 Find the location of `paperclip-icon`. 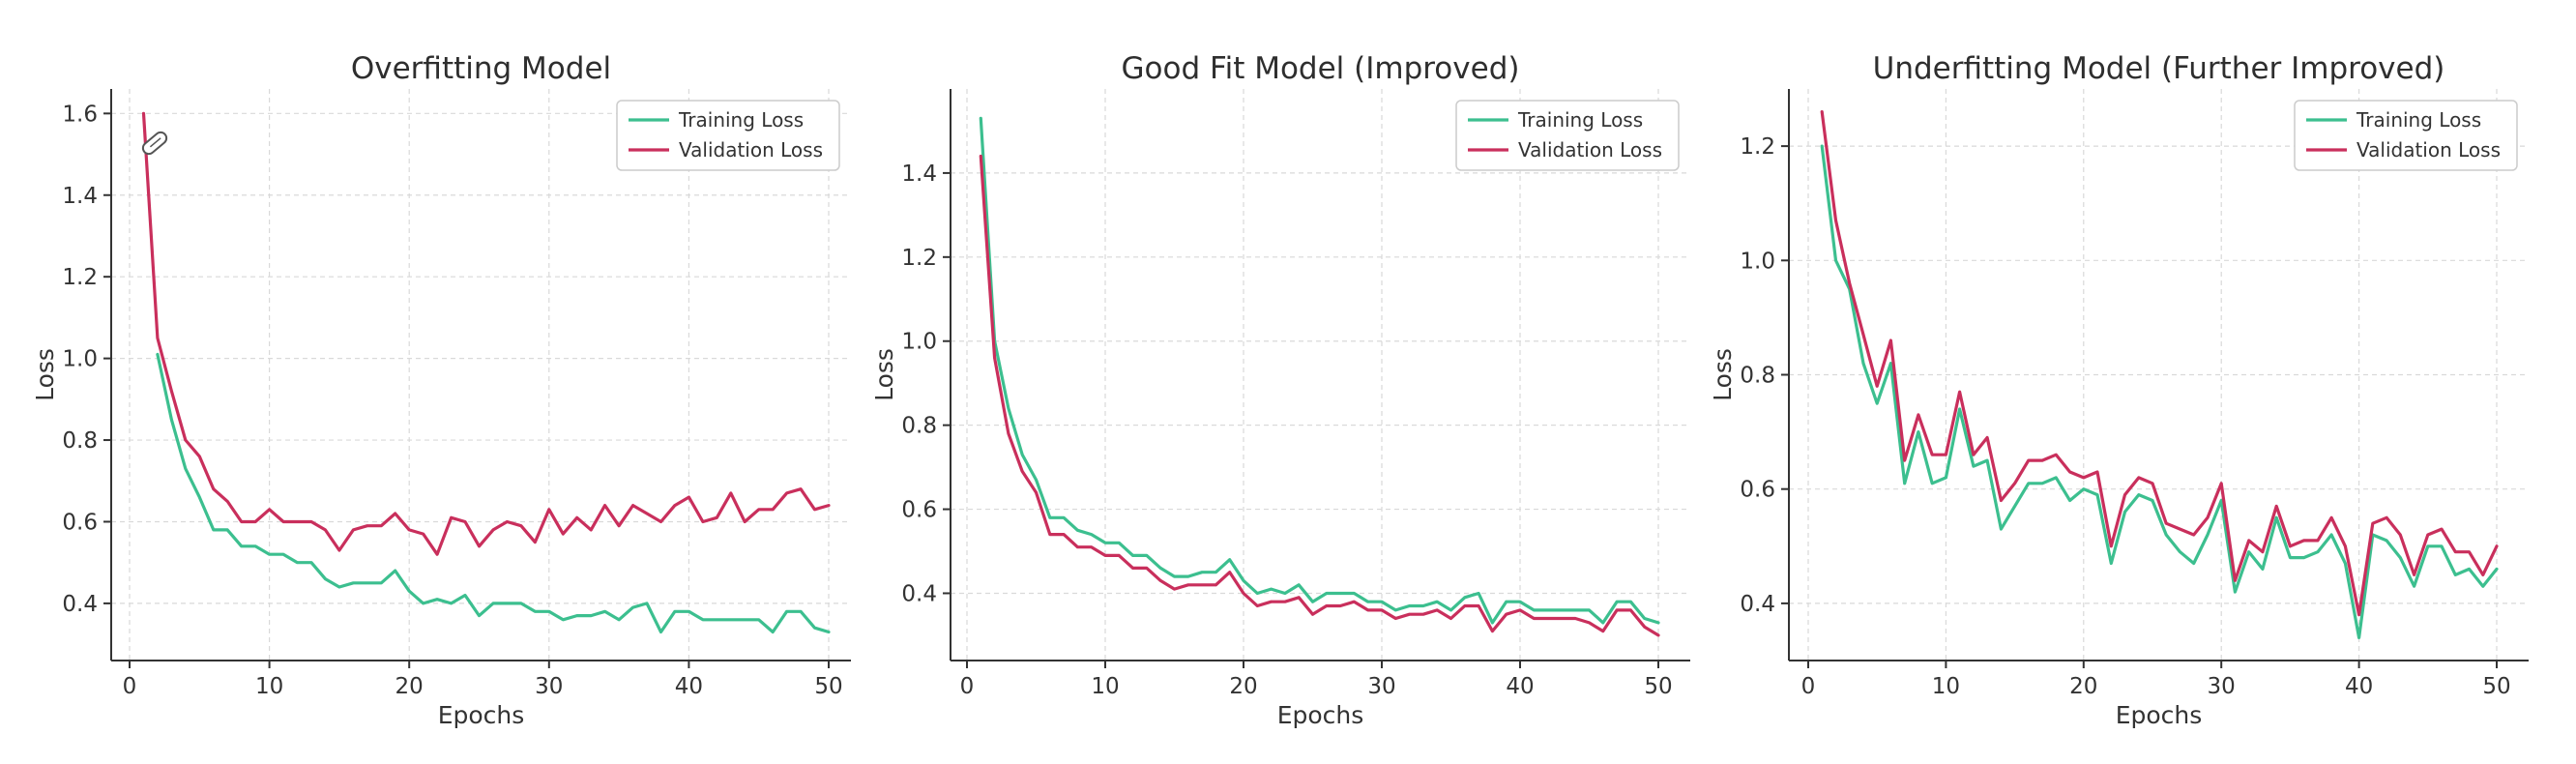

paperclip-icon is located at coordinates (154, 143).